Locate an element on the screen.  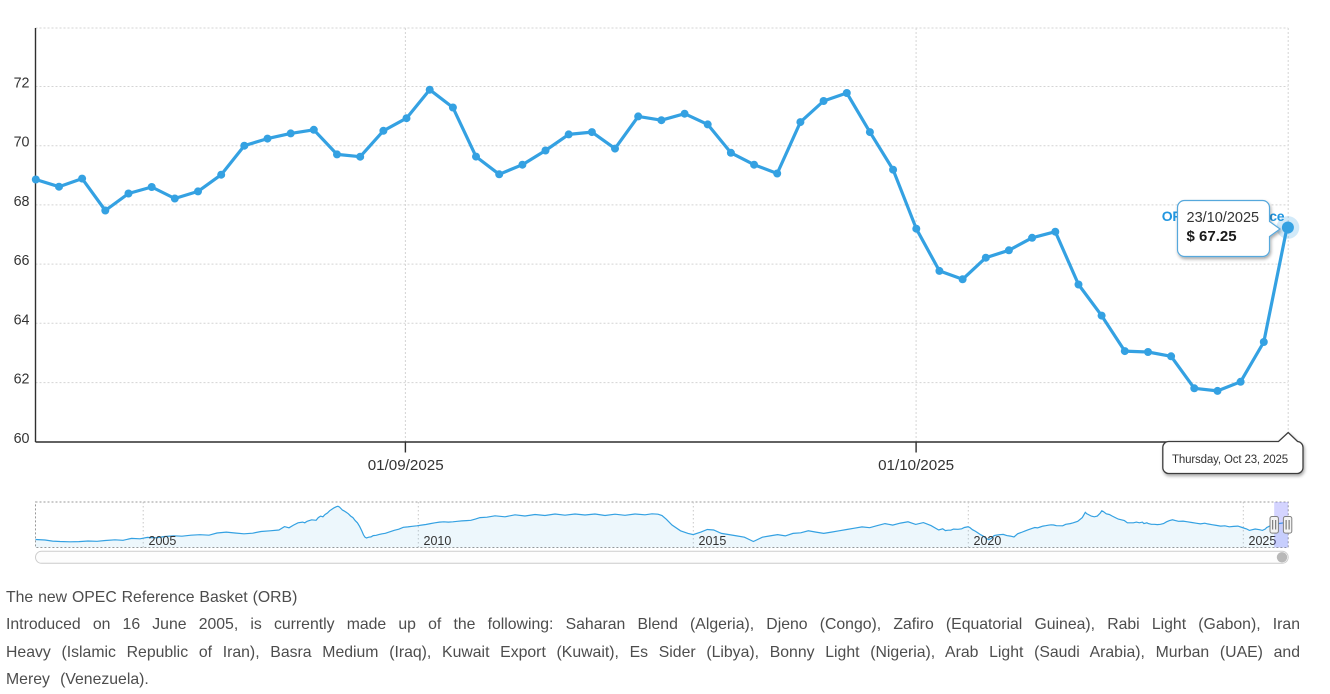
svg-text: Thursday, Oct 23, 2025 is located at coordinates (1230, 460).